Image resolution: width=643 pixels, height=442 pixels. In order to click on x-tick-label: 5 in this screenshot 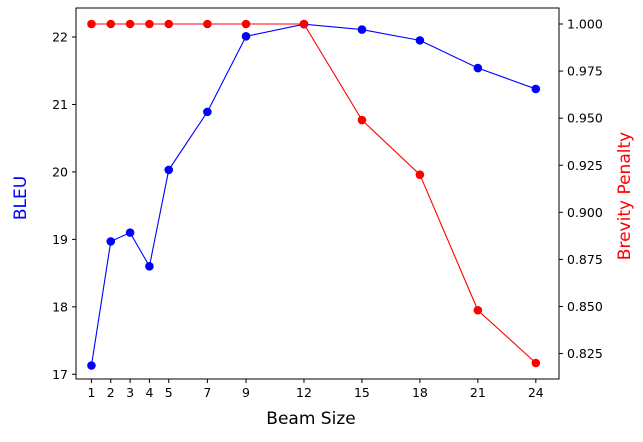, I will do `click(169, 392)`.